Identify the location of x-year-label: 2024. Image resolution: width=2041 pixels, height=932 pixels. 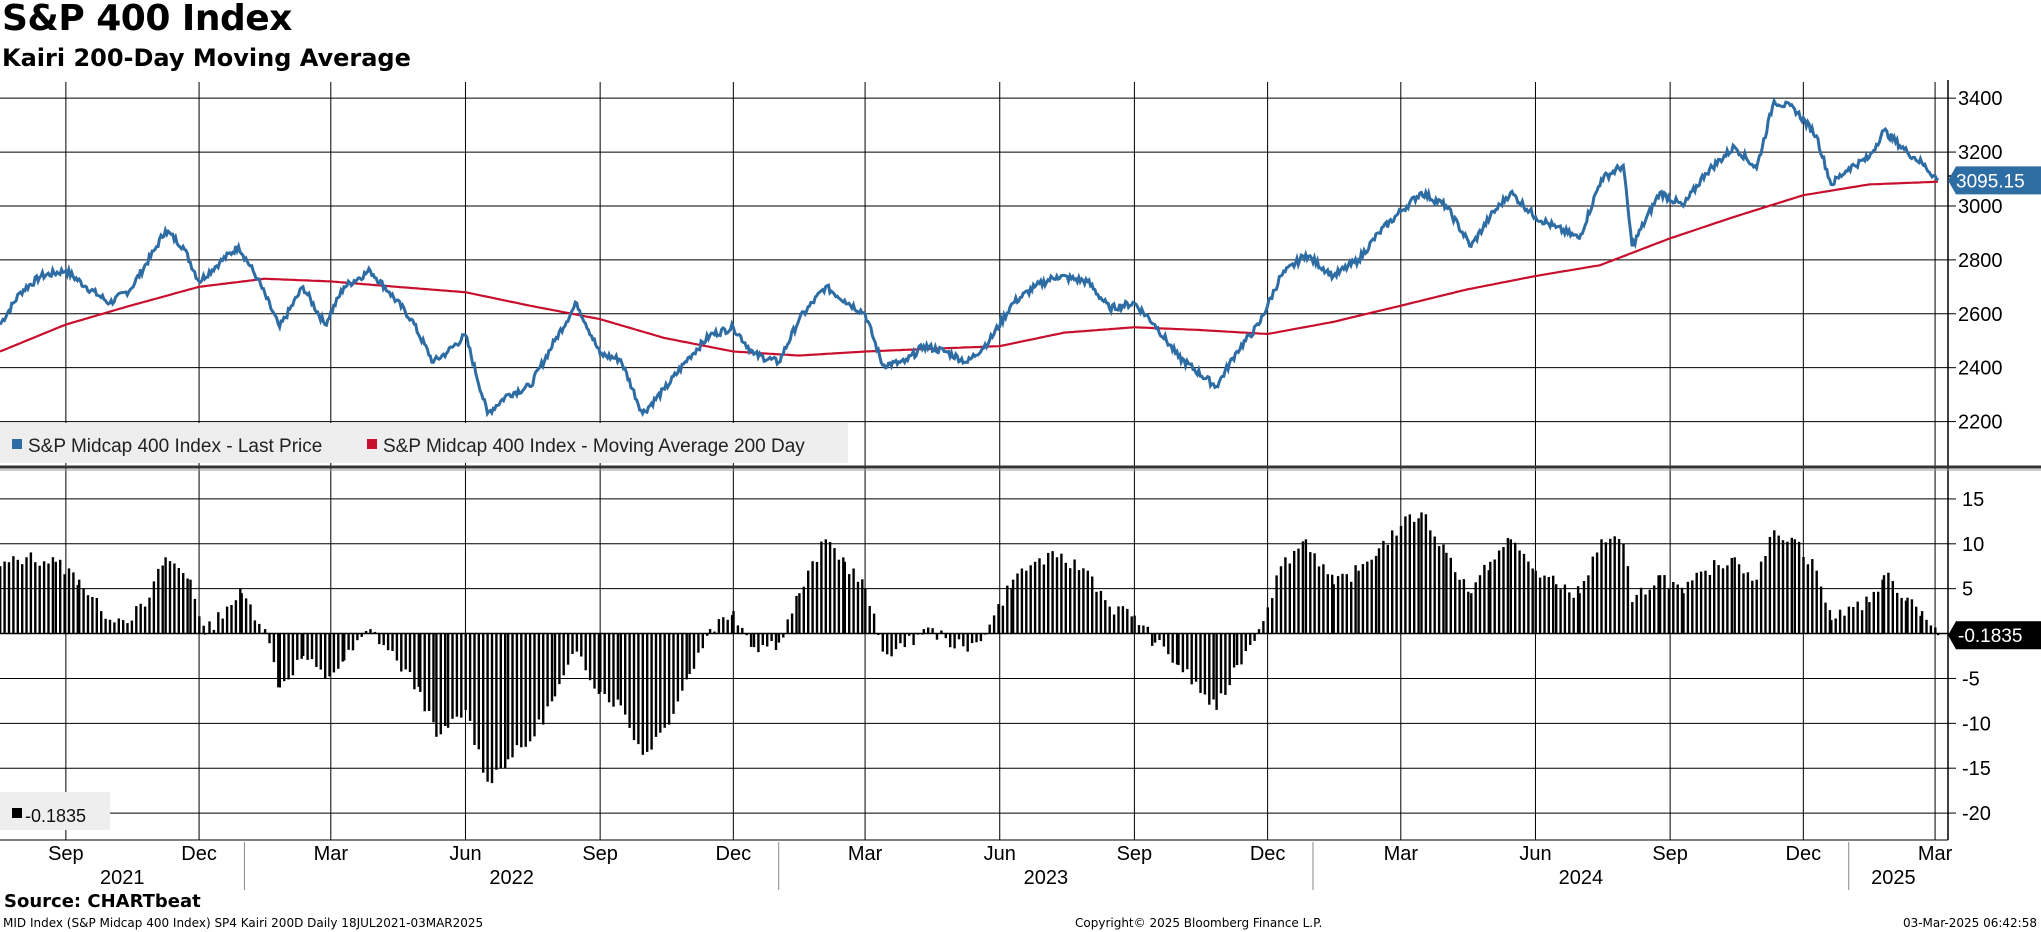
(1581, 878).